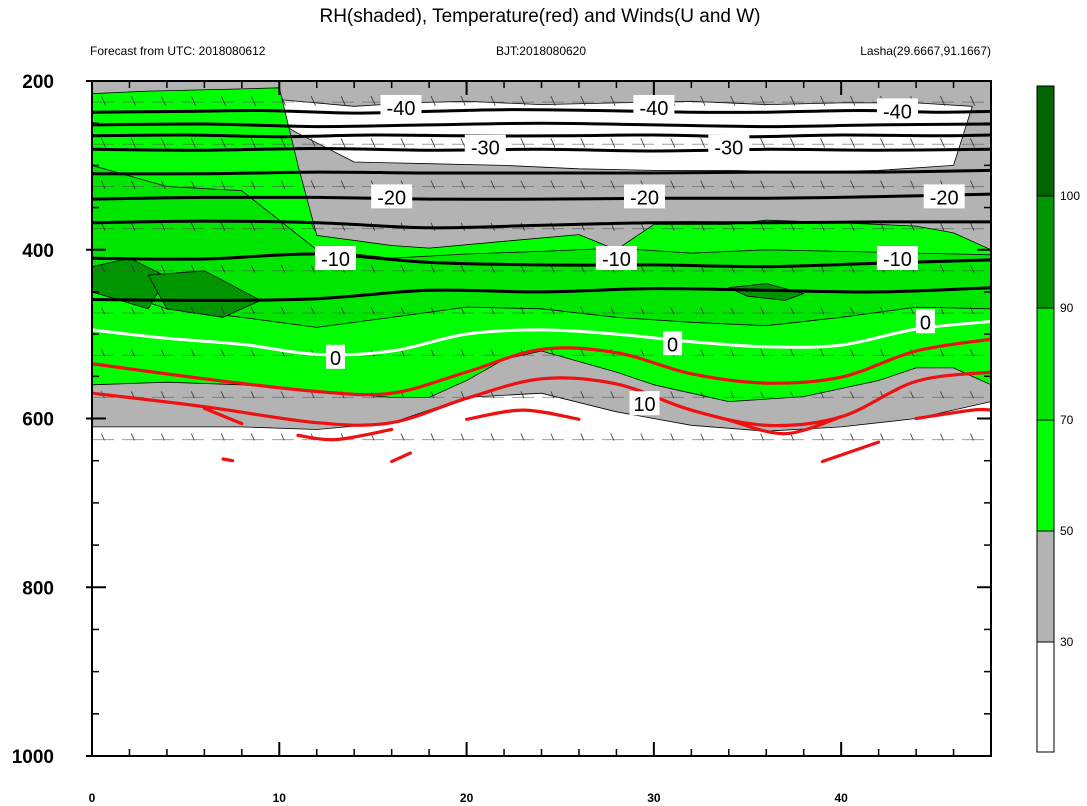  I want to click on contour-label-6: -20, so click(644, 196).